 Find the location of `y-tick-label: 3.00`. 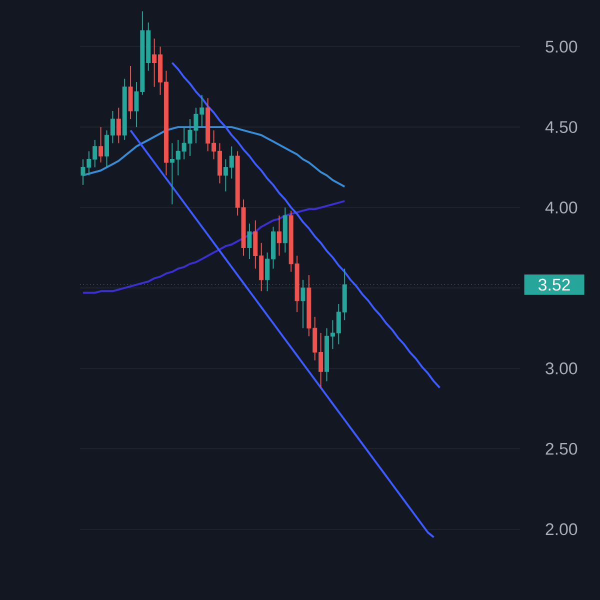

y-tick-label: 3.00 is located at coordinates (562, 368).